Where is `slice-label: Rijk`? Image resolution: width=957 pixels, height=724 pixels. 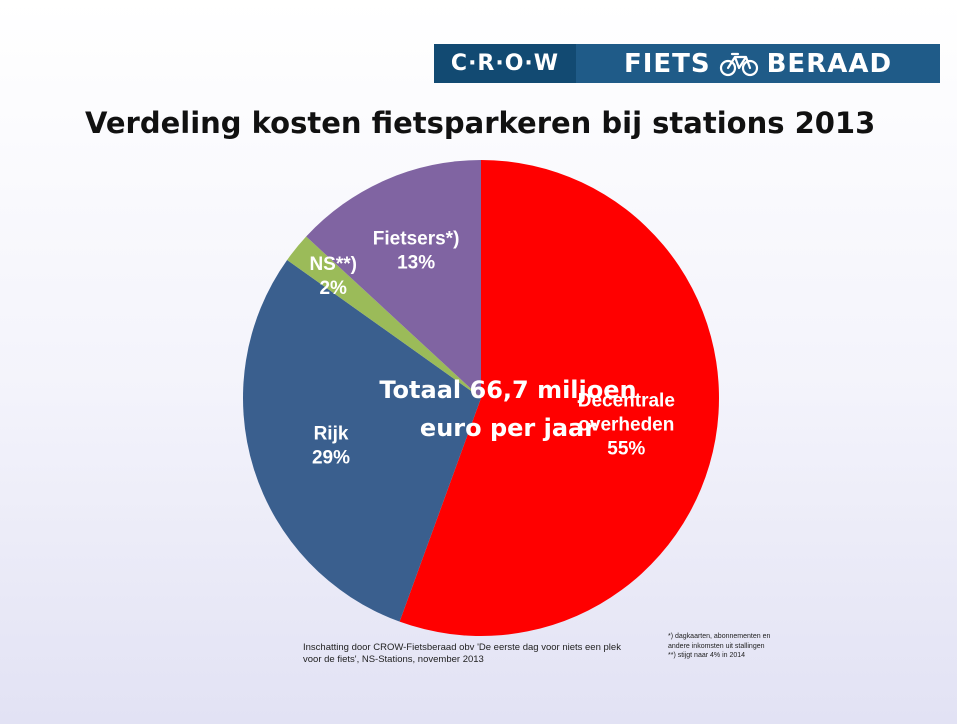 slice-label: Rijk is located at coordinates (331, 434).